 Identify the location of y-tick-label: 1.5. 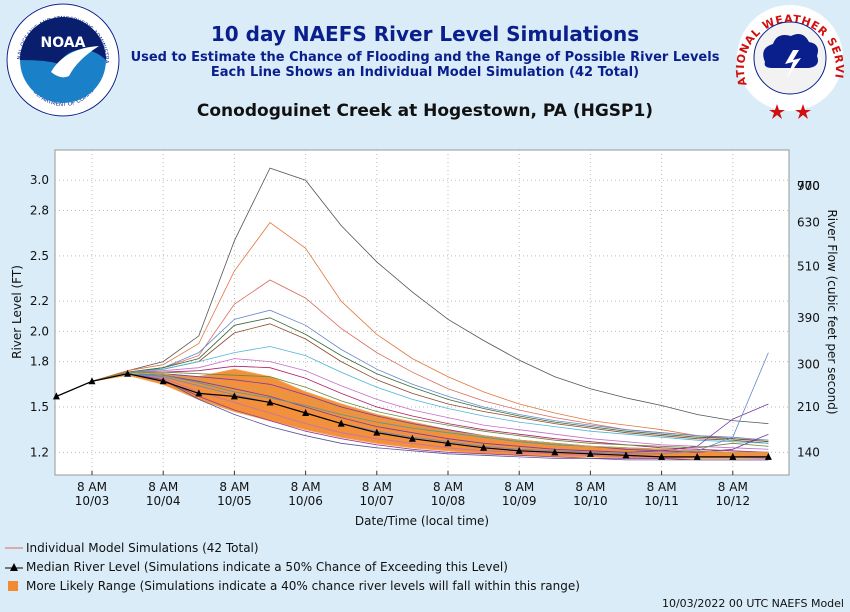
(39, 407).